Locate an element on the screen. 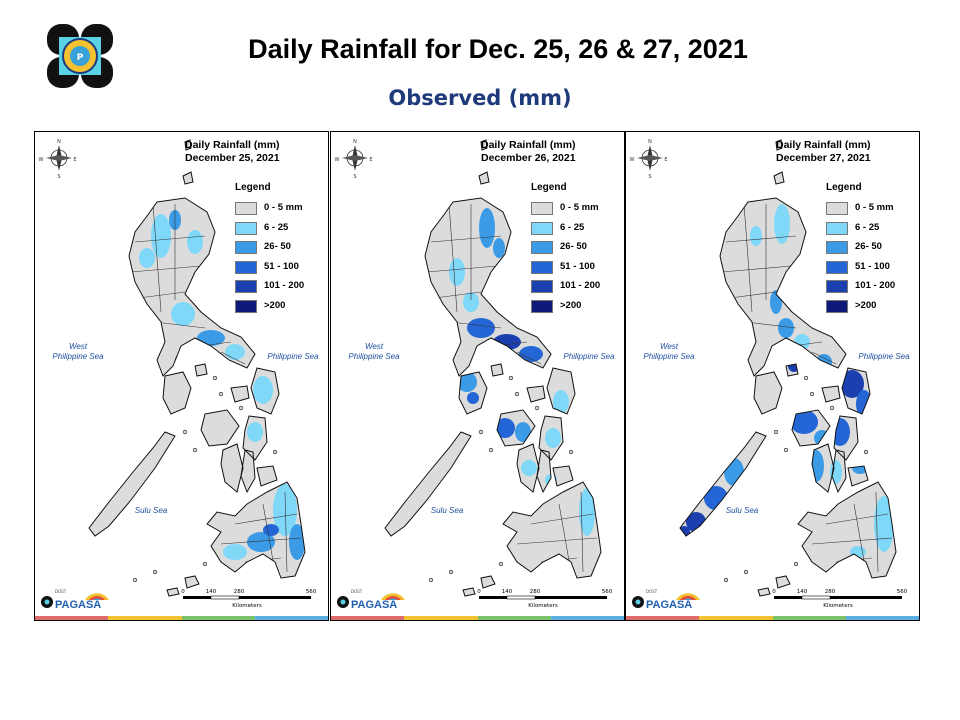 Image resolution: width=960 pixels, height=720 pixels. island-cebu is located at coordinates (248, 471).